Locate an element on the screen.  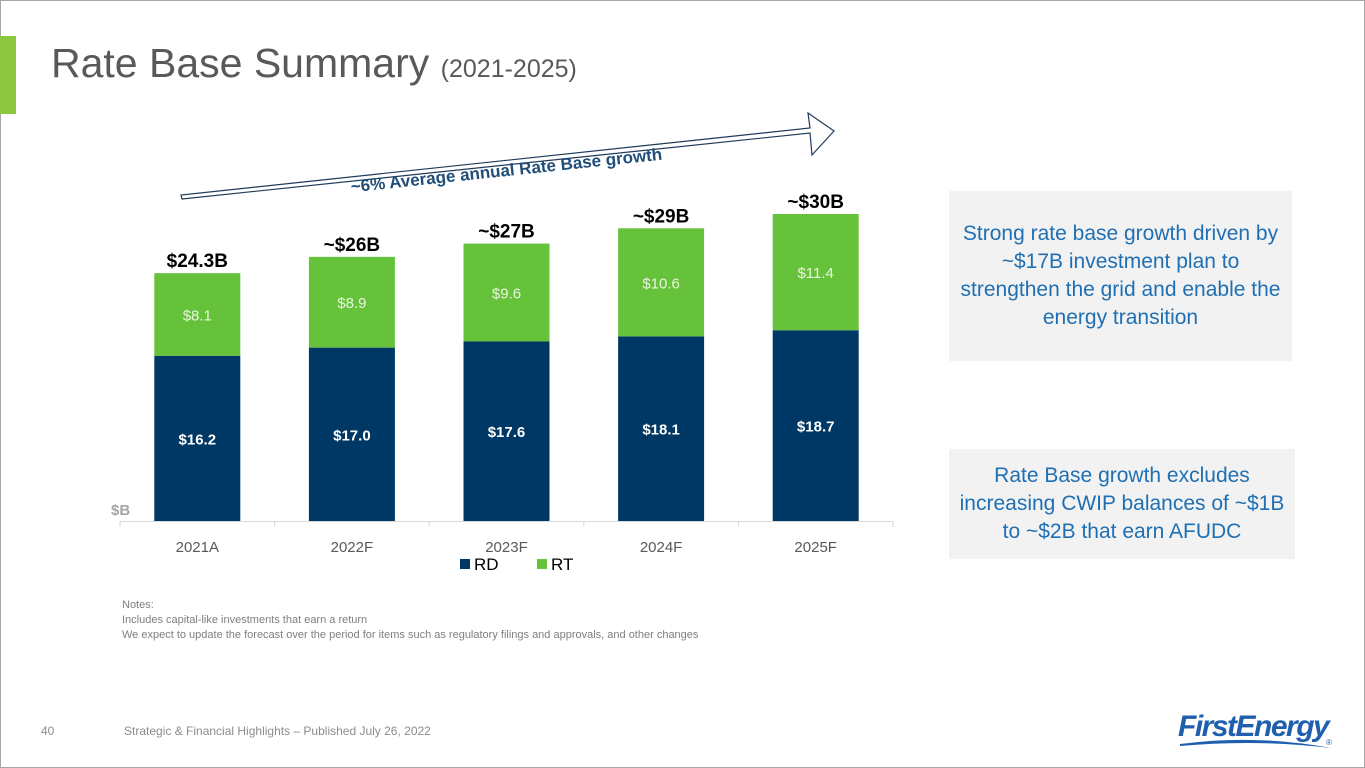
data-label-rt: $9.6 is located at coordinates (506, 294).